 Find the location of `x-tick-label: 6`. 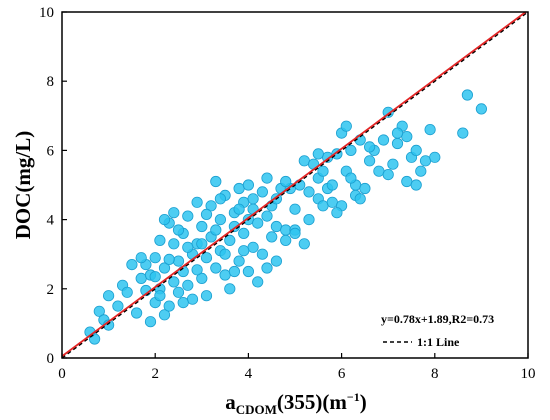

x-tick-label: 6 is located at coordinates (342, 374).